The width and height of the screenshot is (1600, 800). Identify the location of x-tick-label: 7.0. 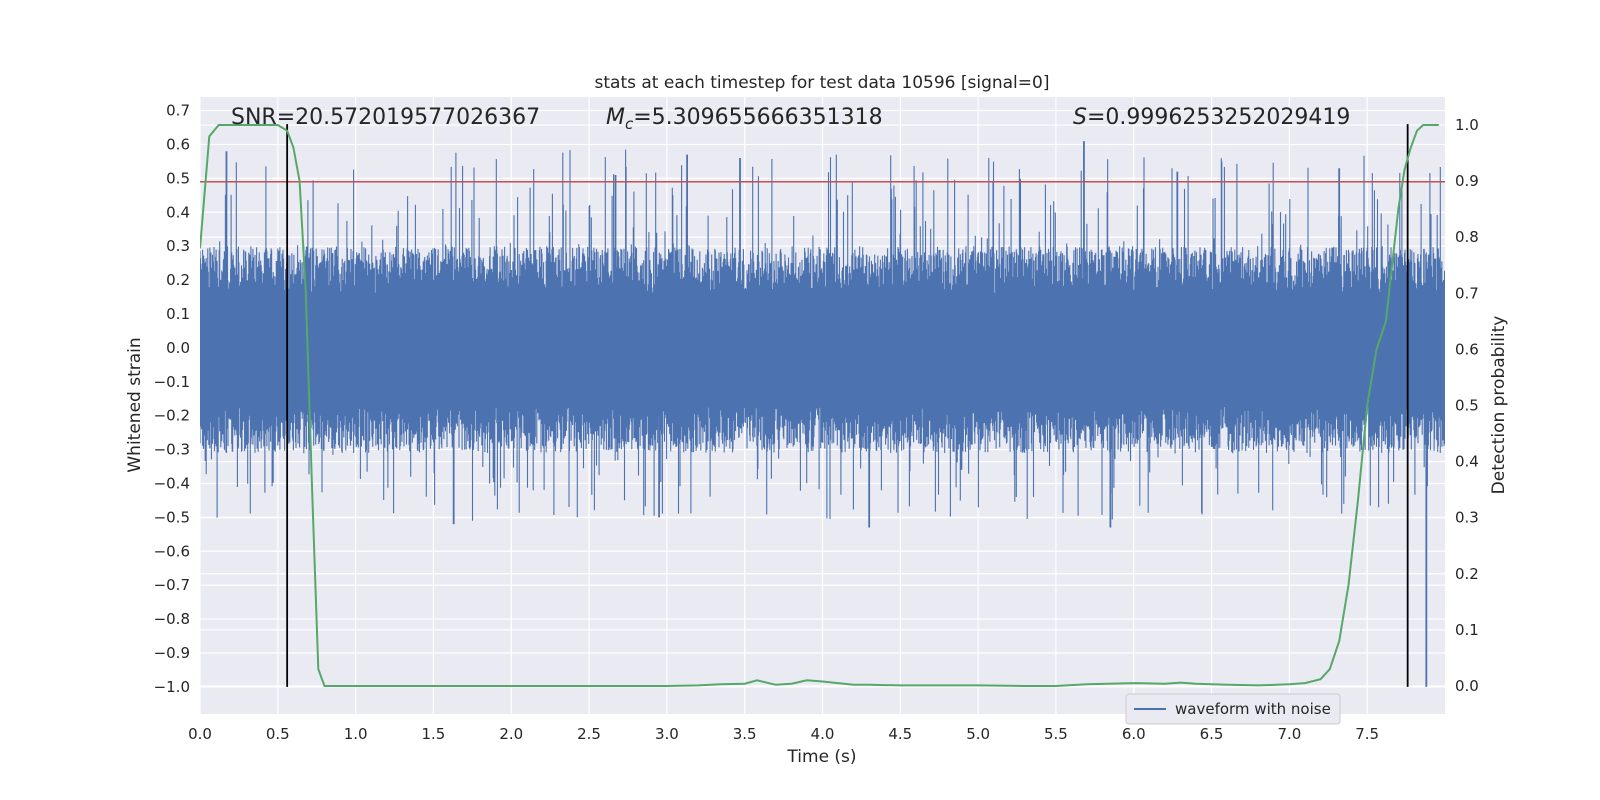
(1289, 734).